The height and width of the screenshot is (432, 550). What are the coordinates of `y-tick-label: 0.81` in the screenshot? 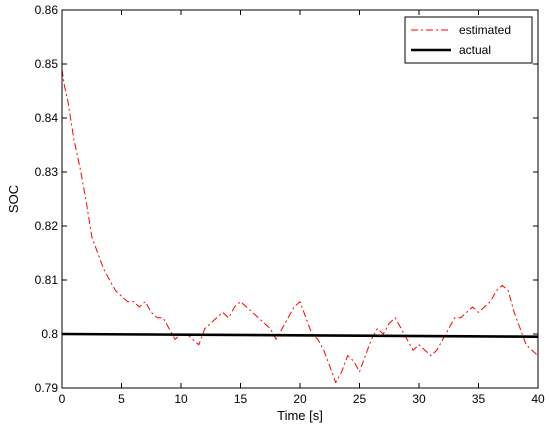 It's located at (47, 280).